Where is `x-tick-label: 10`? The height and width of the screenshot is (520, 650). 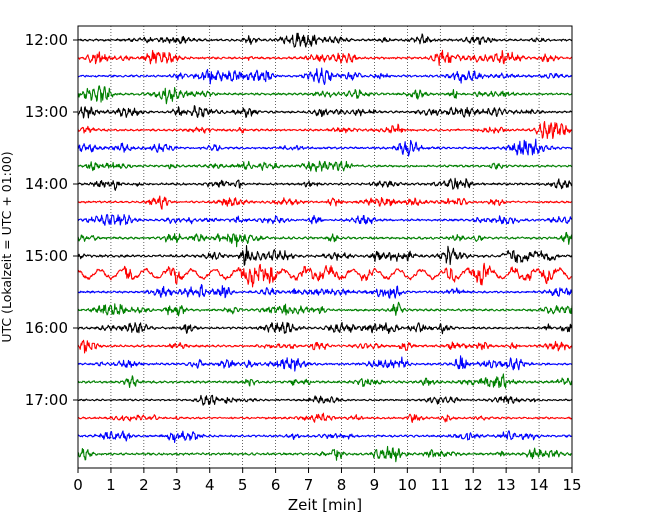 x-tick-label: 10 is located at coordinates (407, 485).